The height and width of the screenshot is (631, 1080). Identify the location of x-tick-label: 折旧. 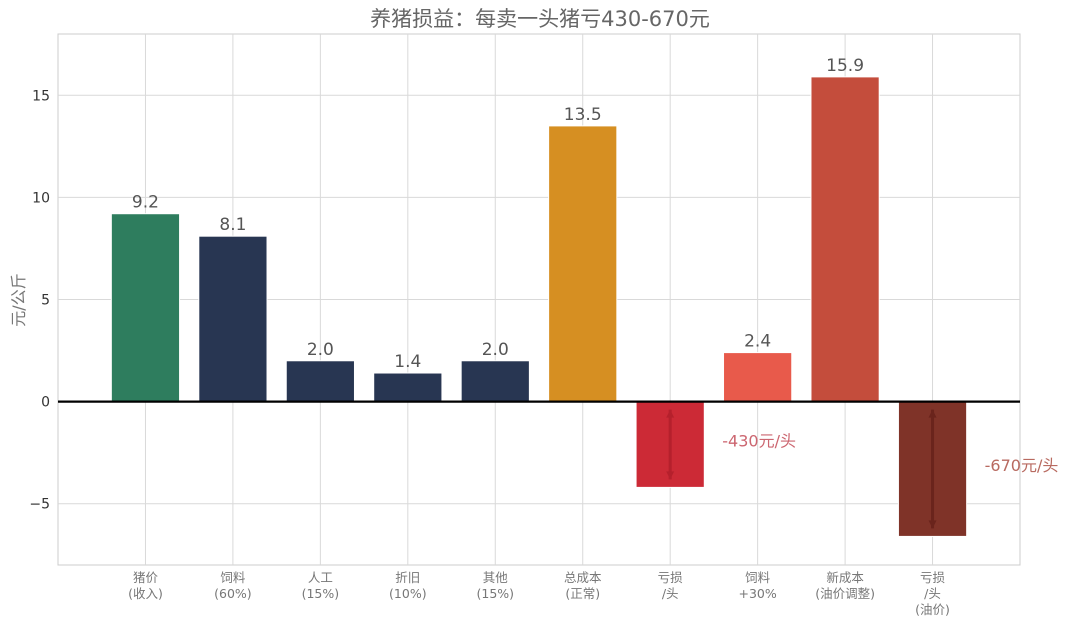
(407, 577).